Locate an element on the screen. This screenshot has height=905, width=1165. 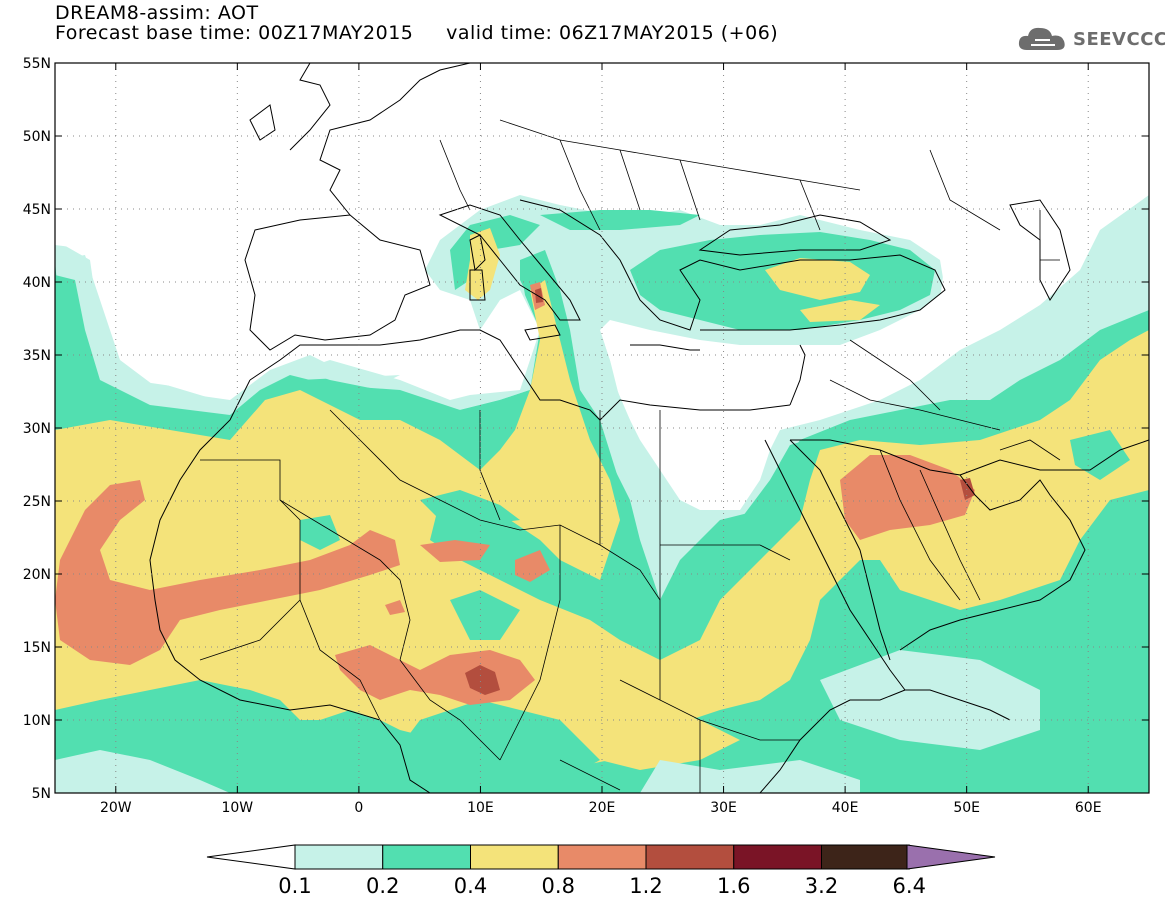
lat-label: 40N is located at coordinates (37, 283).